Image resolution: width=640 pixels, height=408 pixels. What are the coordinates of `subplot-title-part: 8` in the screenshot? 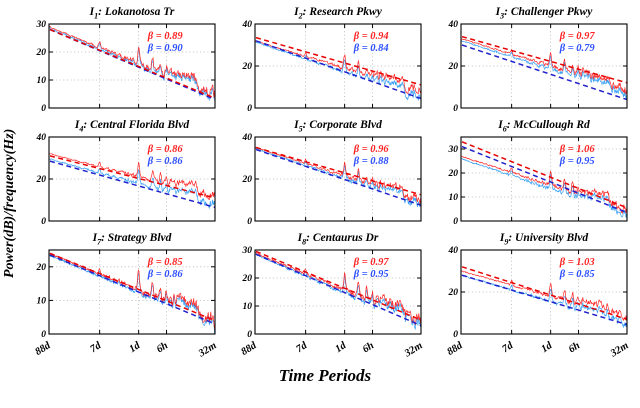 It's located at (304, 242).